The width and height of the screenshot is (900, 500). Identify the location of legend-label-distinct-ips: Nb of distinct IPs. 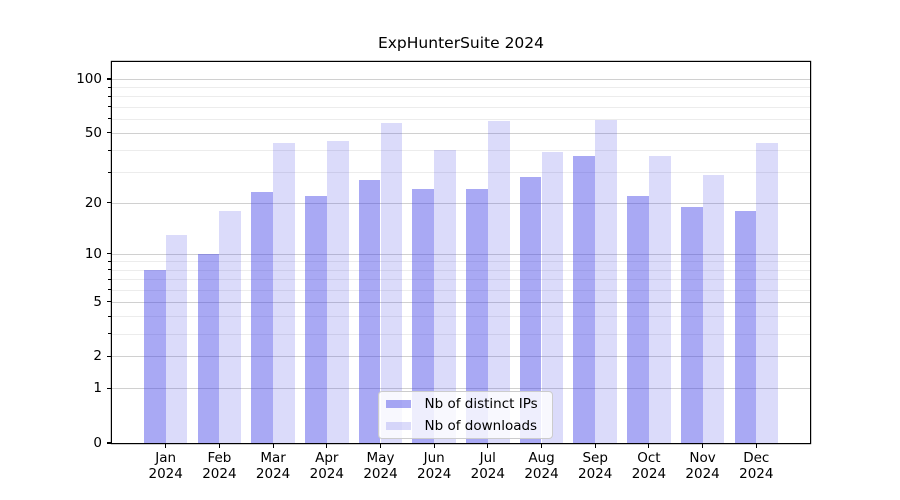
(481, 404).